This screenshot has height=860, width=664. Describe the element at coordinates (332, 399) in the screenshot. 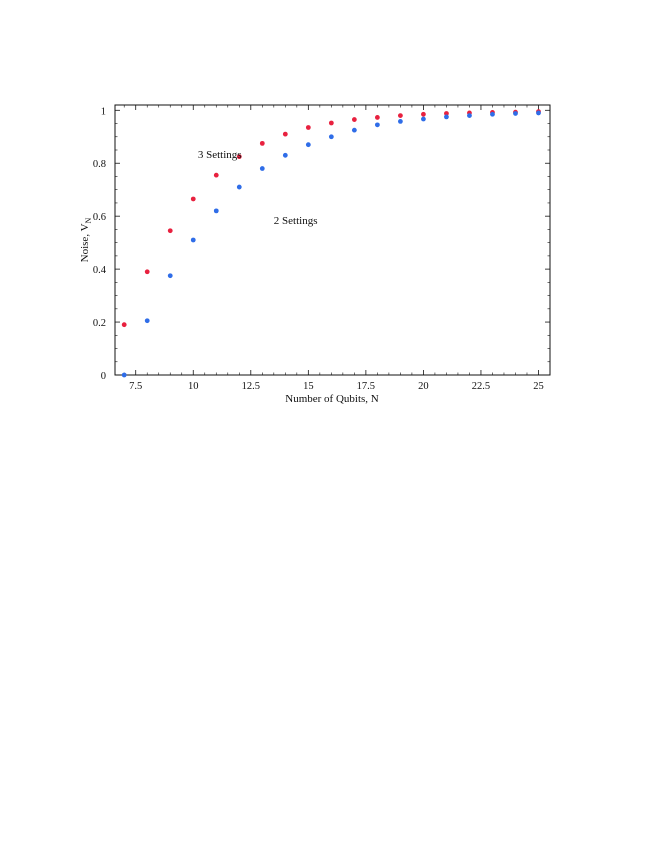

I see `x-axis-title: Number of Qubits, N` at that location.